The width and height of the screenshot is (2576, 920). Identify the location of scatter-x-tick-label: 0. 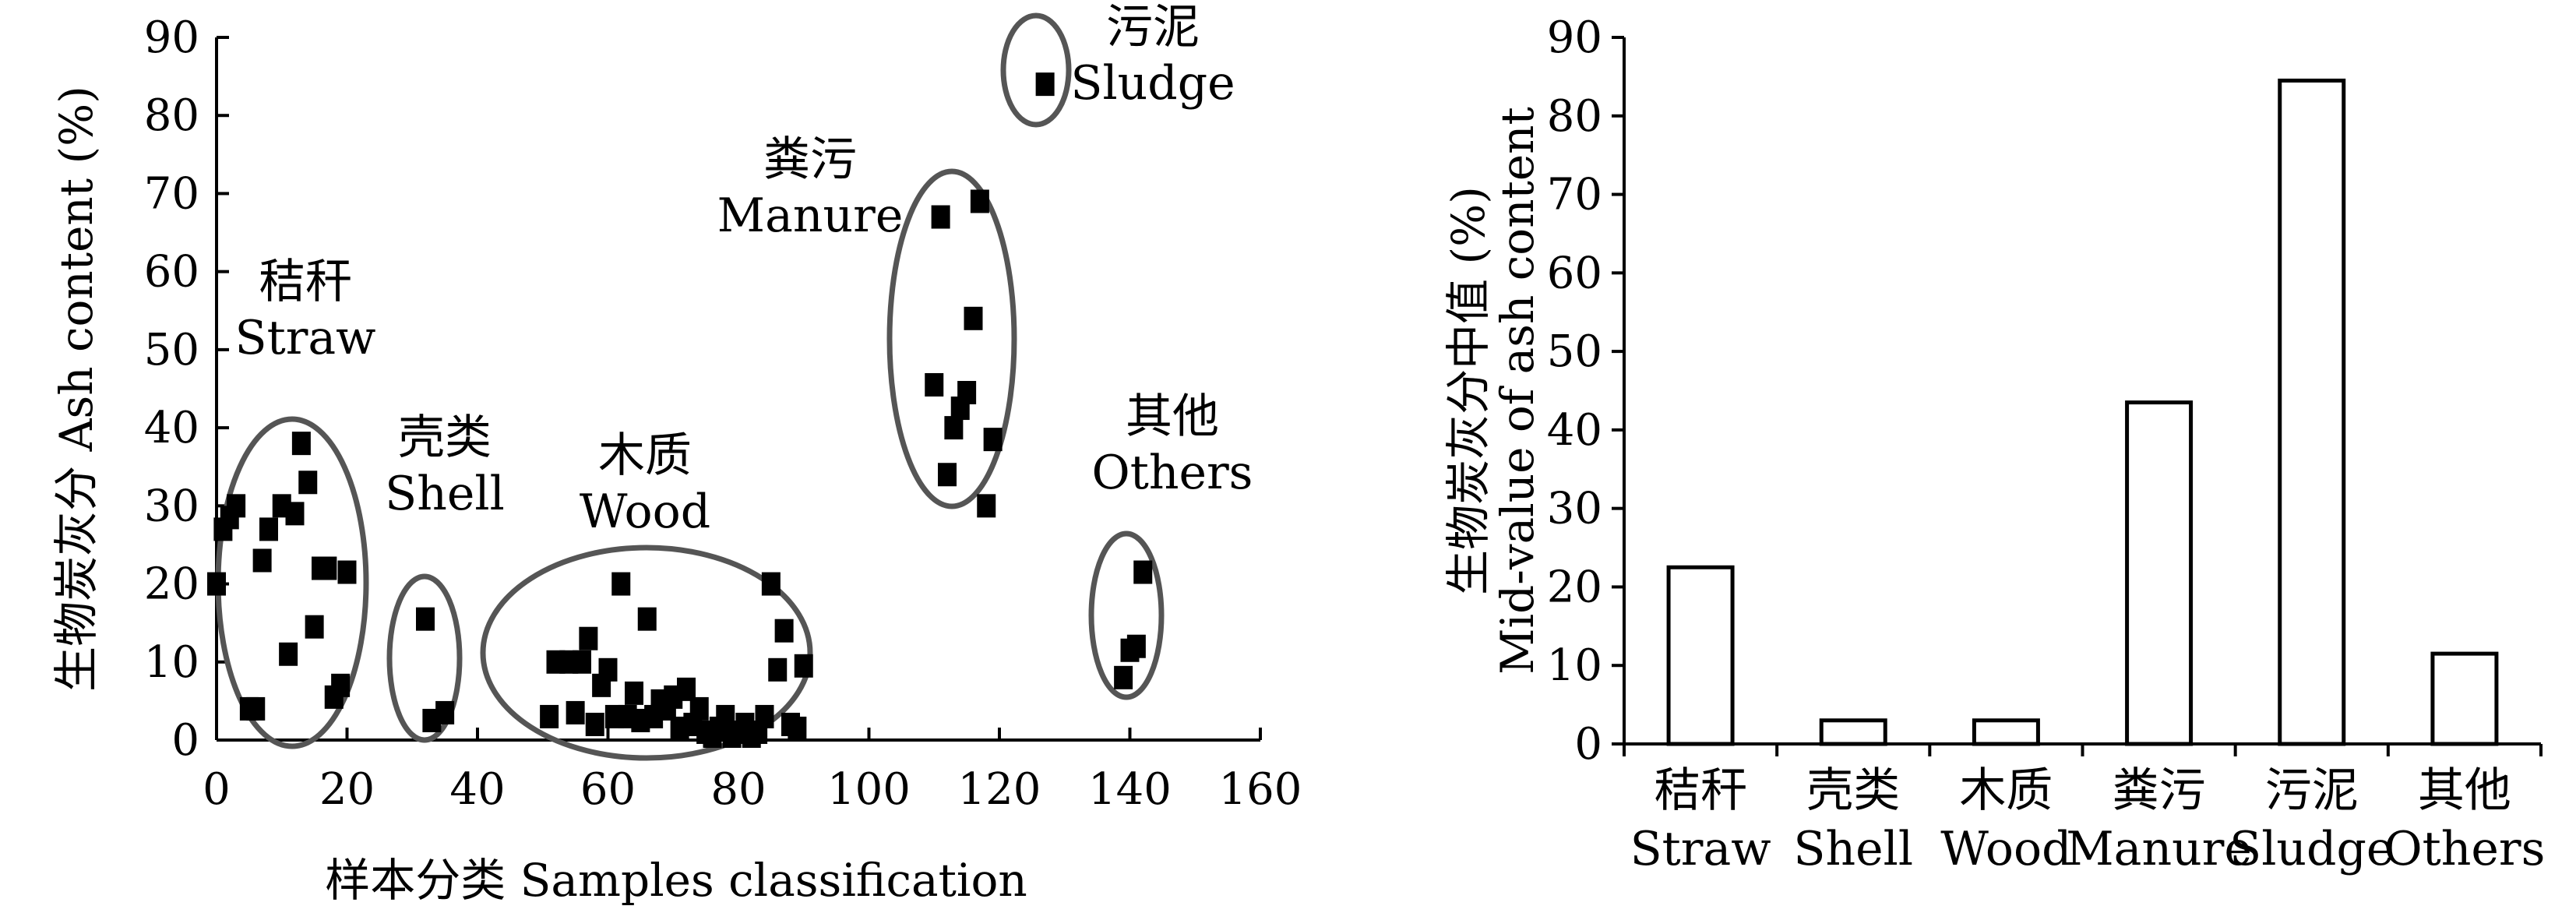
(217, 789).